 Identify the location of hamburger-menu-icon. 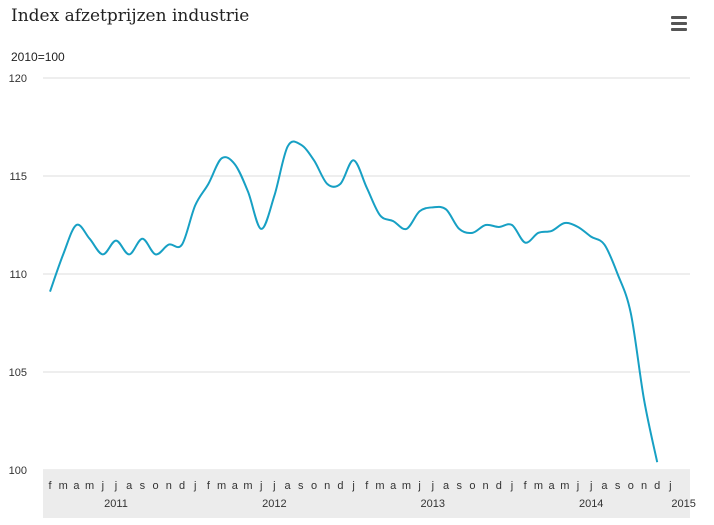
(679, 23).